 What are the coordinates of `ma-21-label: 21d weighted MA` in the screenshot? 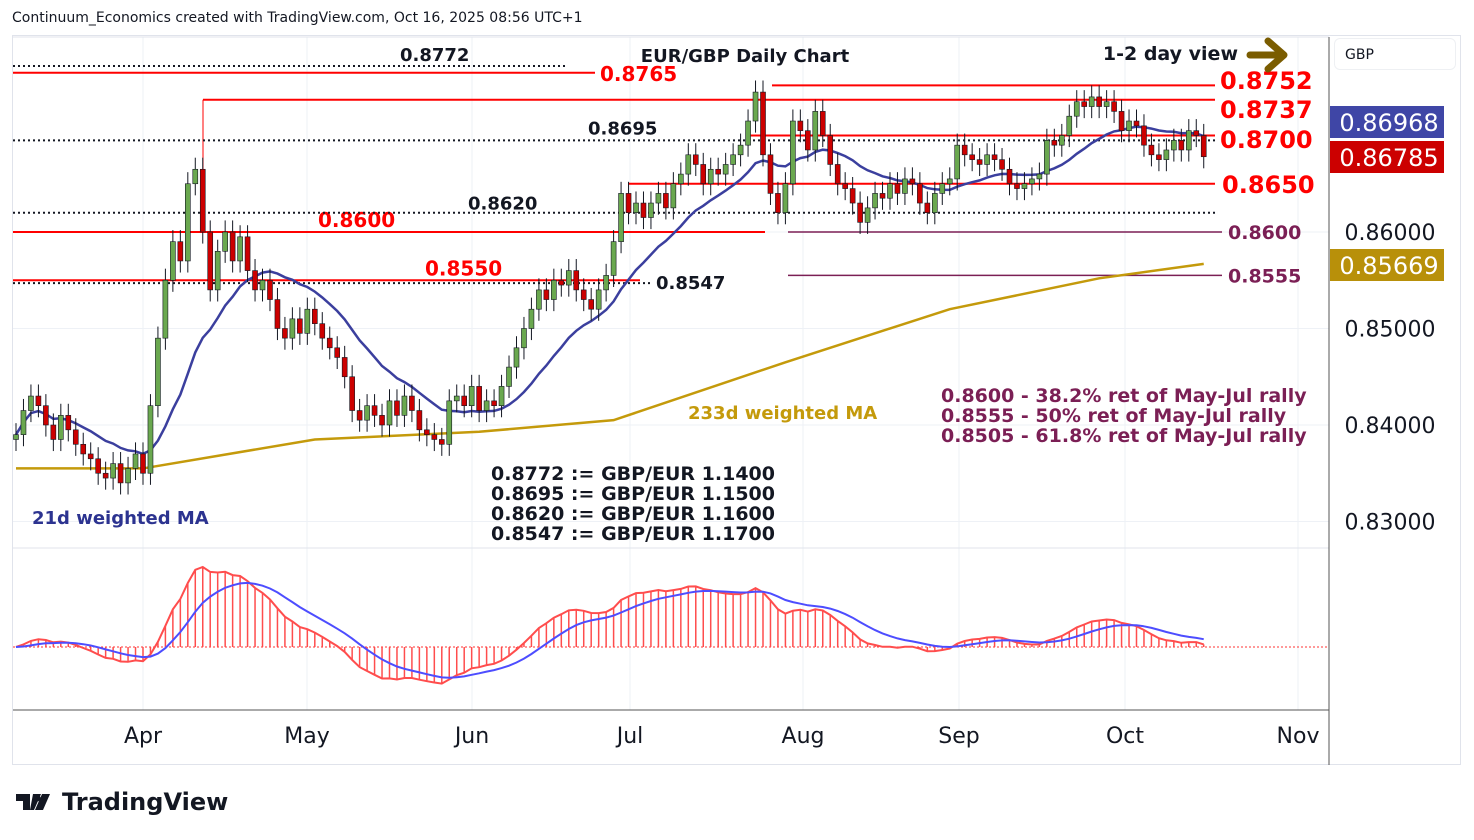 It's located at (120, 518).